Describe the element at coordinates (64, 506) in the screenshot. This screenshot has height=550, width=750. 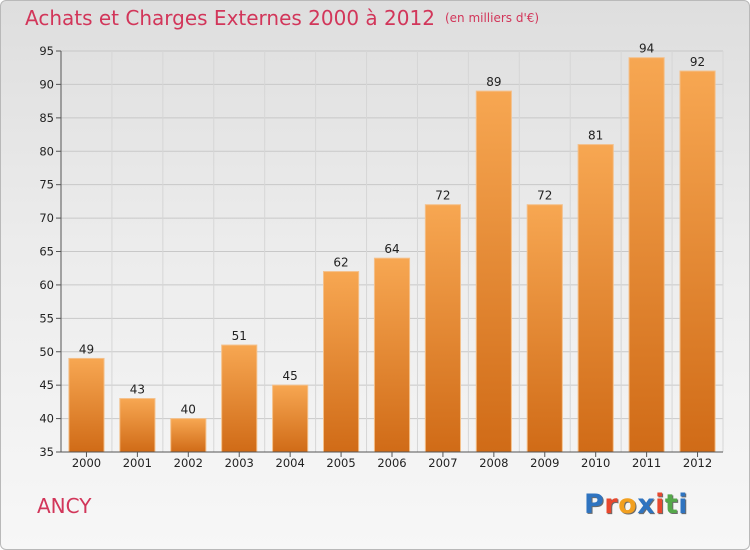
I see `location-label: ANCY` at that location.